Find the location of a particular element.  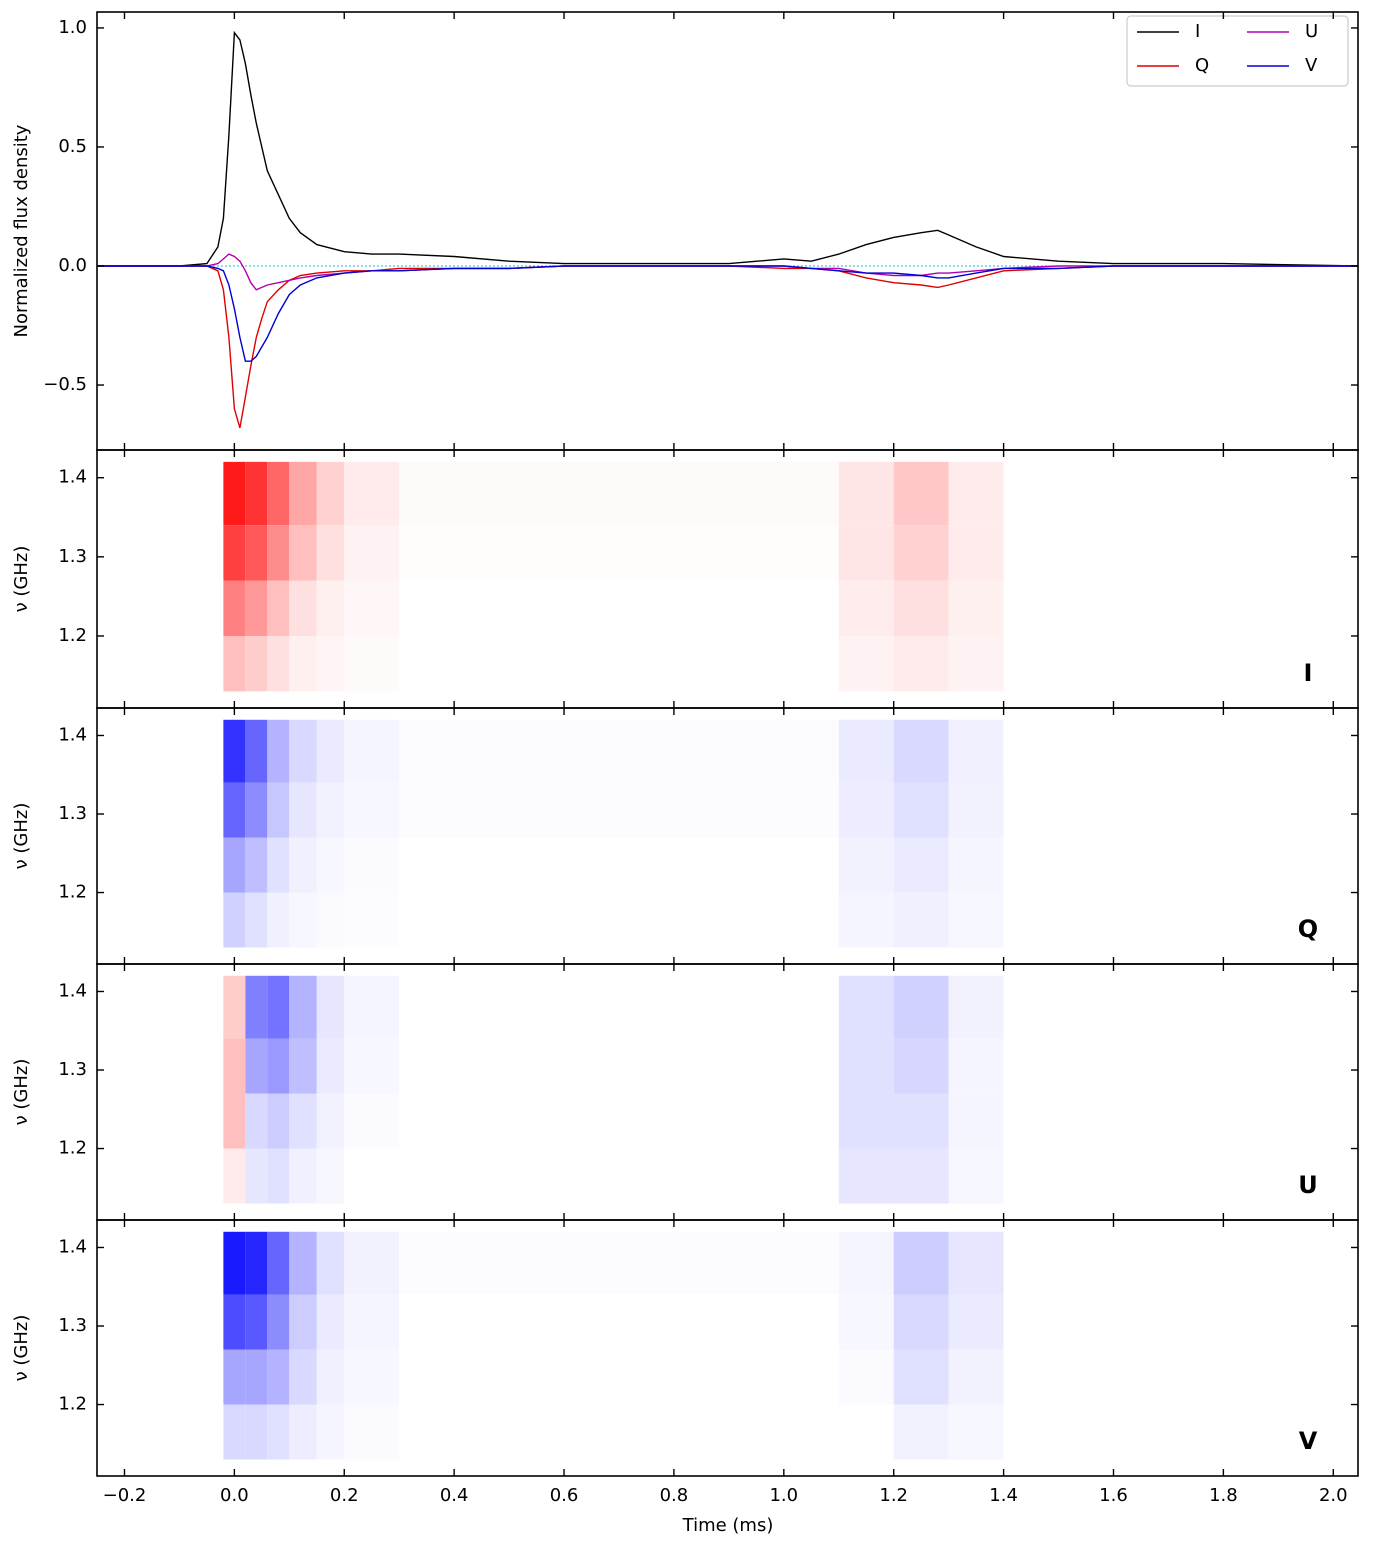

x-tick-label: 1.4 is located at coordinates (1003, 1495).